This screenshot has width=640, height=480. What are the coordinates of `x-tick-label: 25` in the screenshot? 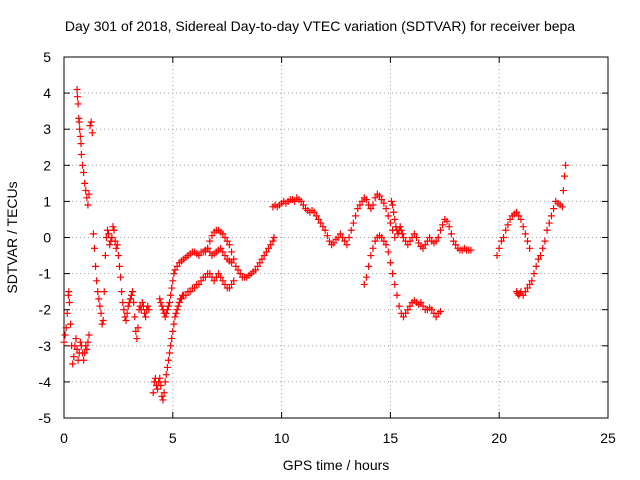 It's located at (608, 438).